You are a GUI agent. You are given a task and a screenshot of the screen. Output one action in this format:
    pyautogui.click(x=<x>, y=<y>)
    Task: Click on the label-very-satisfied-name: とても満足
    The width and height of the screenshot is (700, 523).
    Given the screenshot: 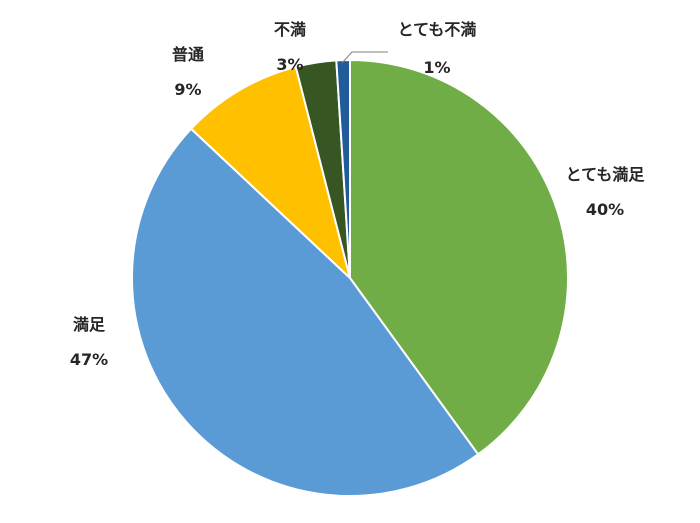 What is the action you would take?
    pyautogui.click(x=606, y=174)
    